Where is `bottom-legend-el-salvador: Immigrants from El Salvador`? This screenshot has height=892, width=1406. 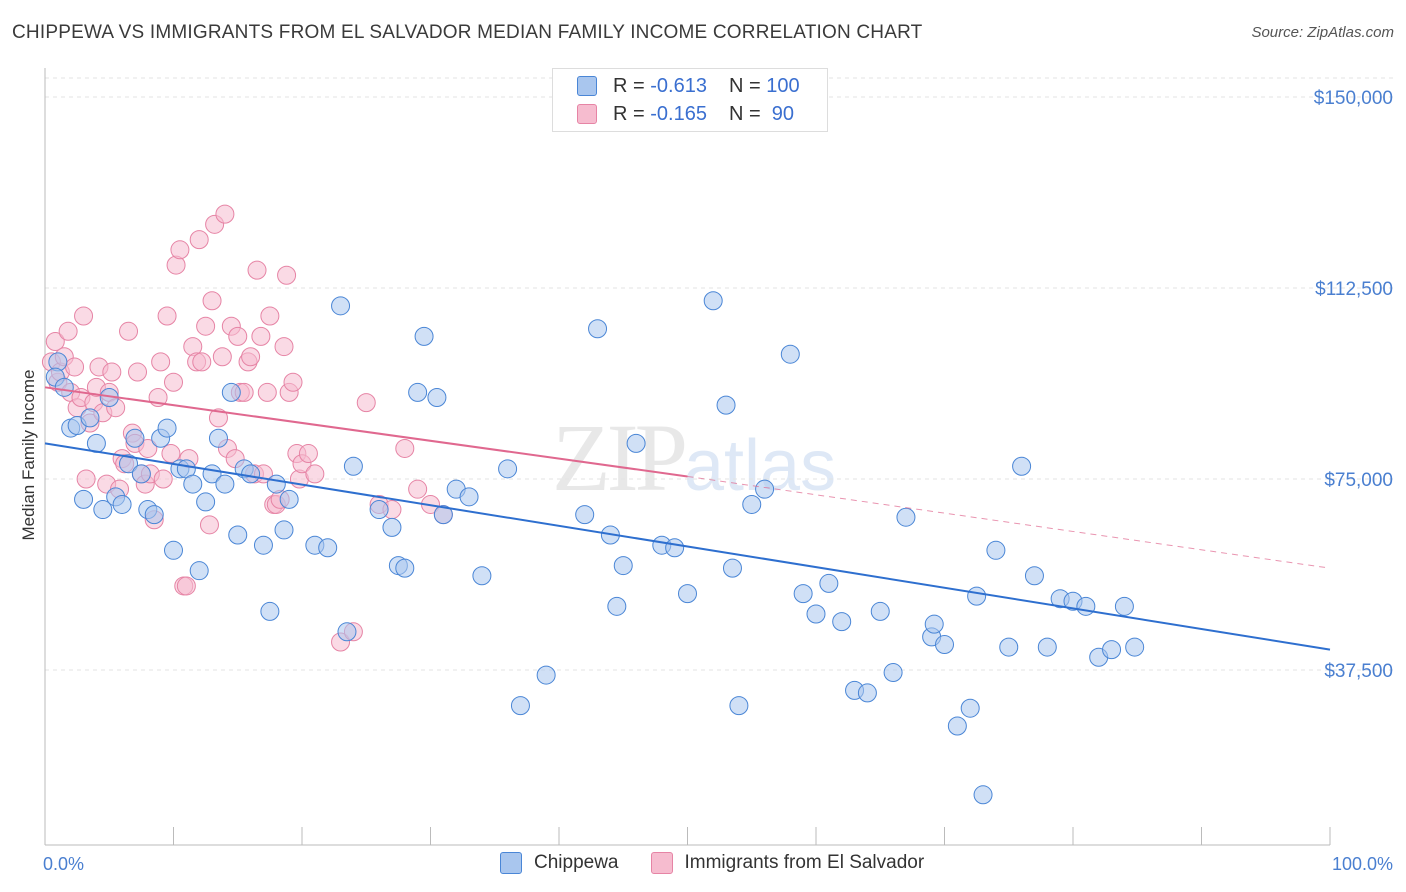 bottom-legend-el-salvador: Immigrants from El Salvador is located at coordinates (787, 863).